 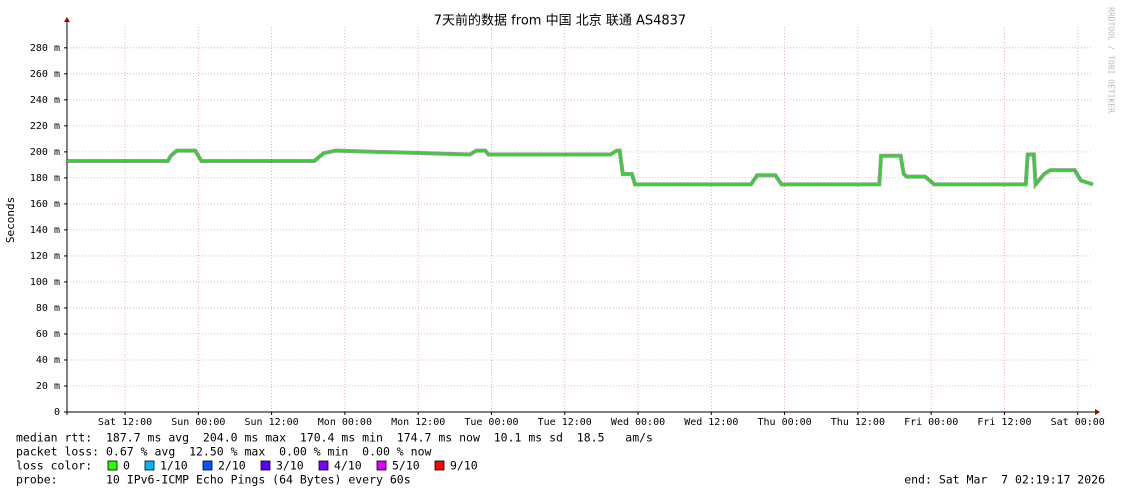 I want to click on x-tick-label: Sat 12:00, so click(x=125, y=422).